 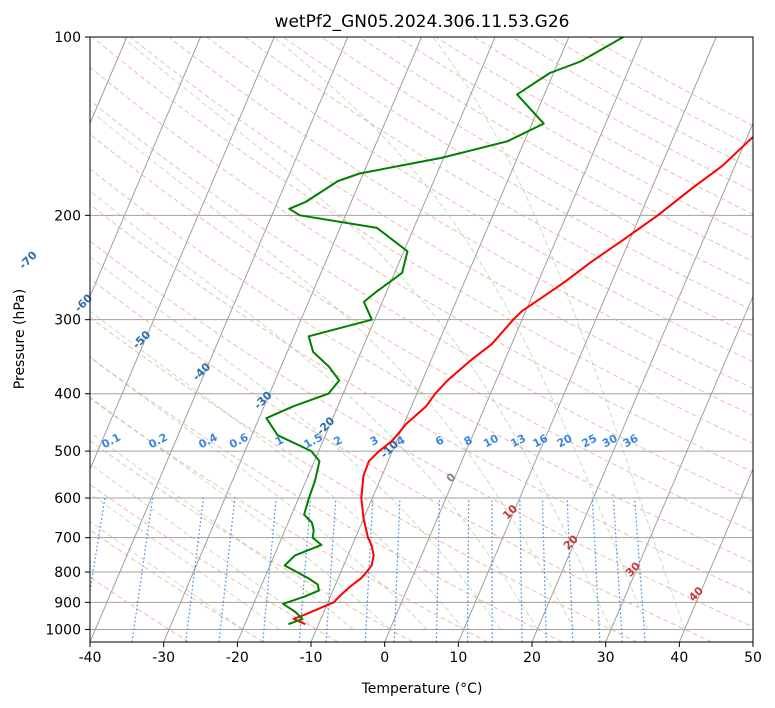 I want to click on x-tick-label: -20, so click(x=237, y=658).